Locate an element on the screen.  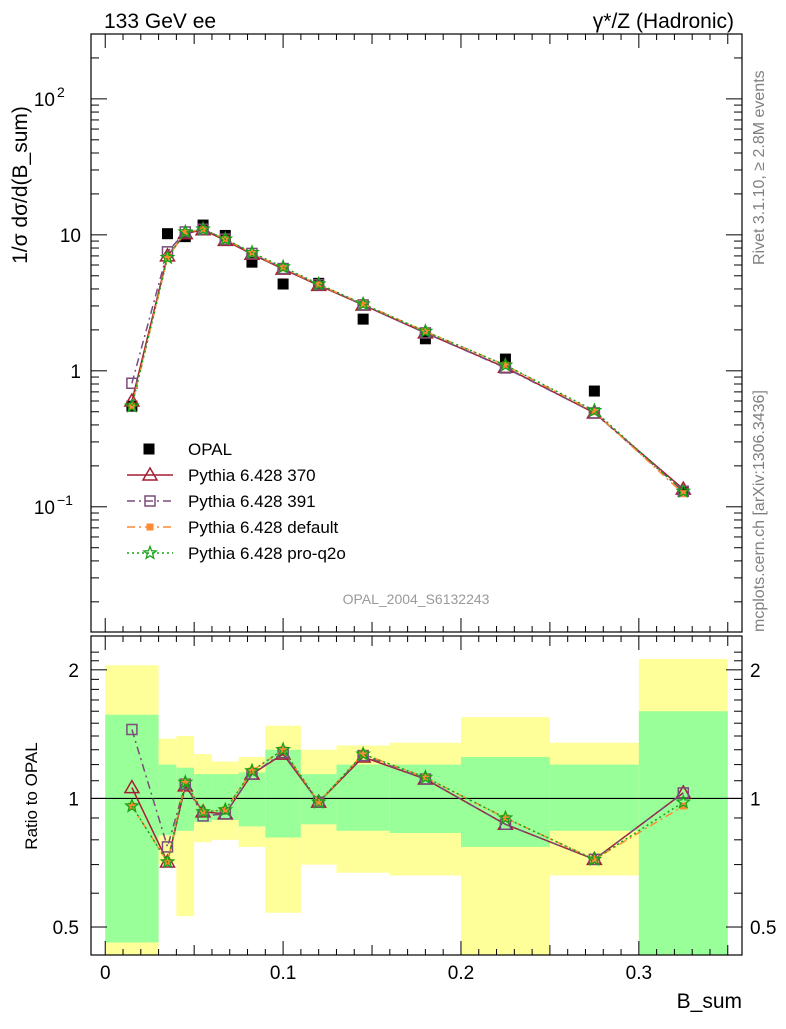
header-left-label: 133 GeV ee is located at coordinates (160, 21).